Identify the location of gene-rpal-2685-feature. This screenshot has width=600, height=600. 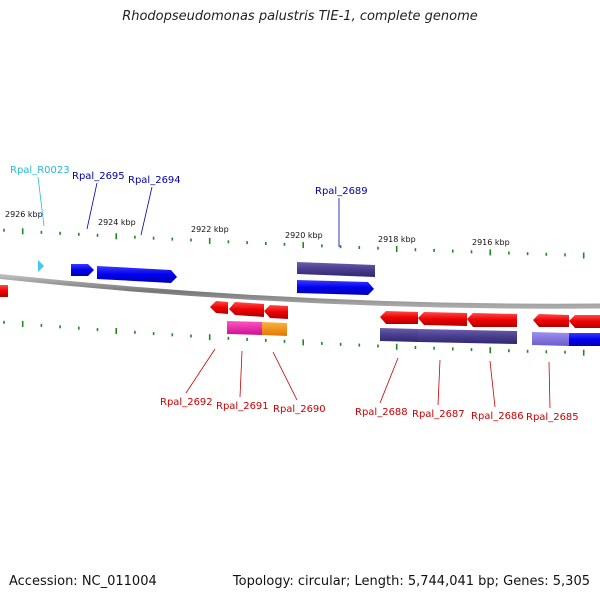
(550, 339).